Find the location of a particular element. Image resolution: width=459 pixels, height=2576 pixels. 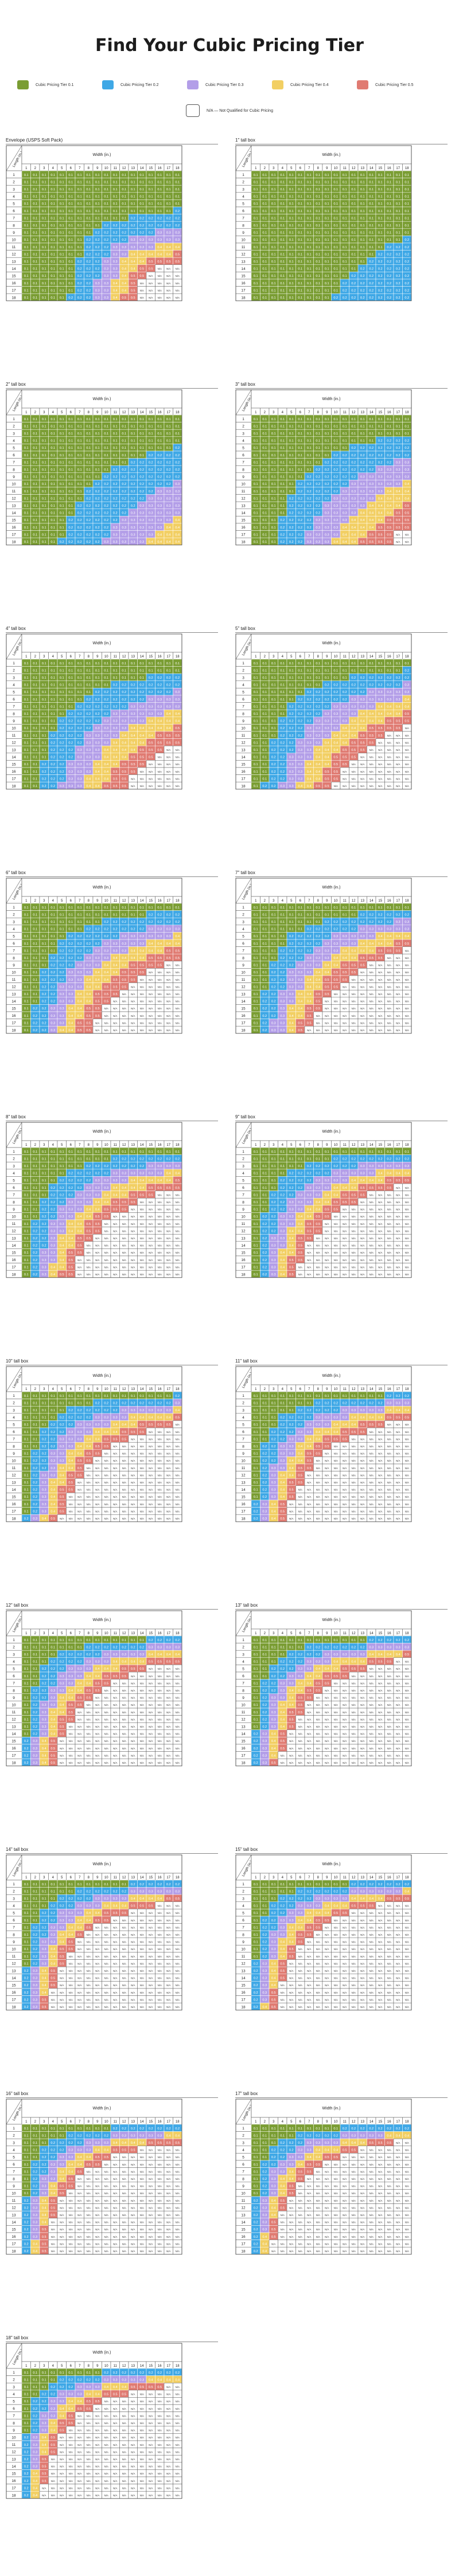

length-tick: 16 is located at coordinates (13, 772).